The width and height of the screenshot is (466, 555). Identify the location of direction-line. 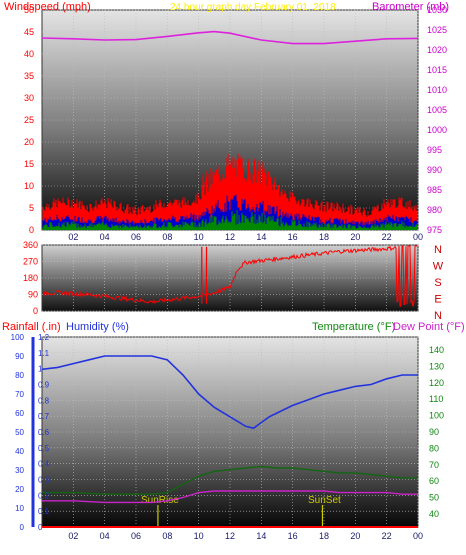
(230, 276).